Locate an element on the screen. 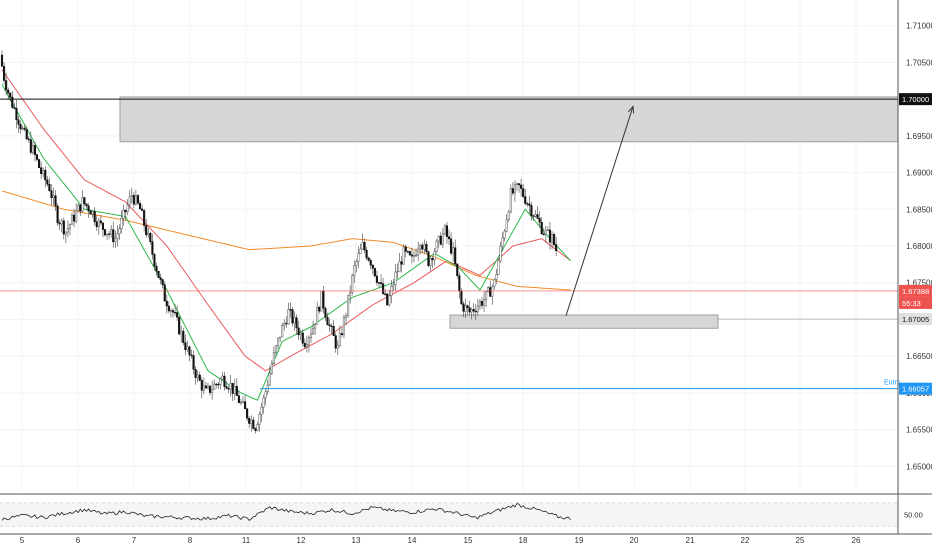 Image resolution: width=932 pixels, height=555 pixels. projection-arrow is located at coordinates (599, 211).